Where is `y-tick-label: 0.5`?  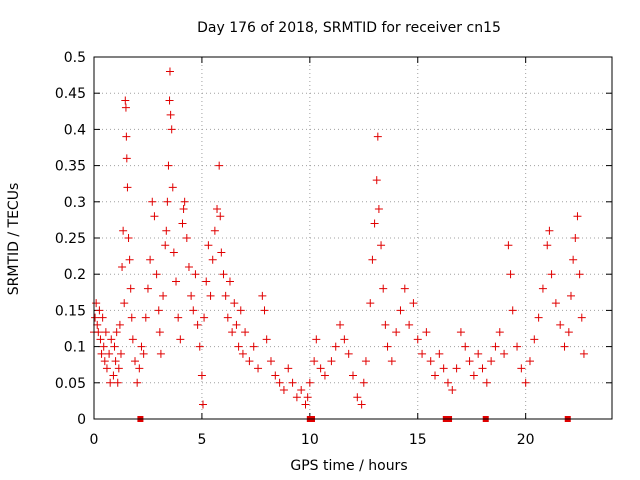
y-tick-label: 0.5 is located at coordinates (75, 58).